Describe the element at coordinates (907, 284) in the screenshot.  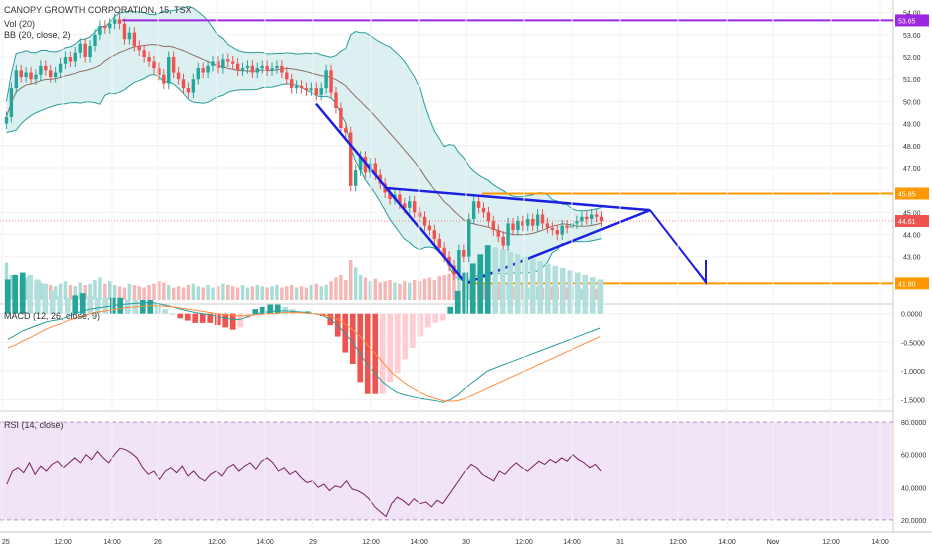
I see `lower-level-price-label: 41.80` at that location.